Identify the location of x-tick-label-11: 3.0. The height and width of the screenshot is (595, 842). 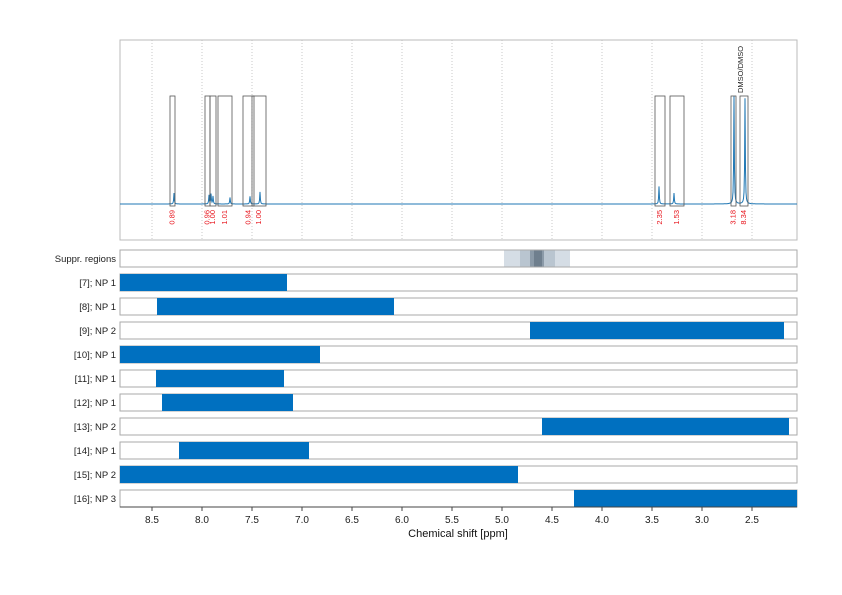
(702, 520).